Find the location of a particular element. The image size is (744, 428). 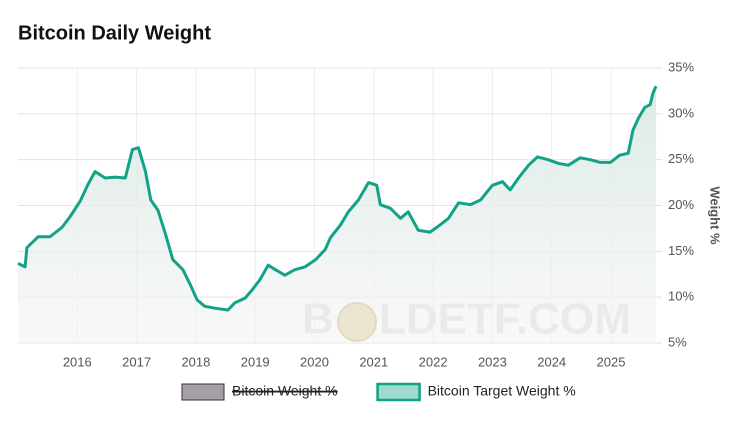

x-tick-label: 2022 is located at coordinates (433, 361).